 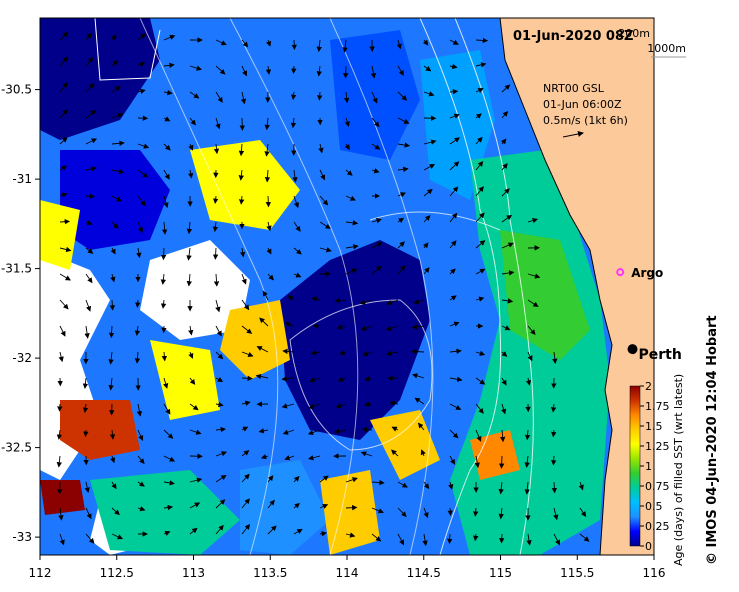 What do you see at coordinates (712, 440) in the screenshot?
I see `credit-text: © IMOS 04-Jun-2020 12:04 Hobart` at bounding box center [712, 440].